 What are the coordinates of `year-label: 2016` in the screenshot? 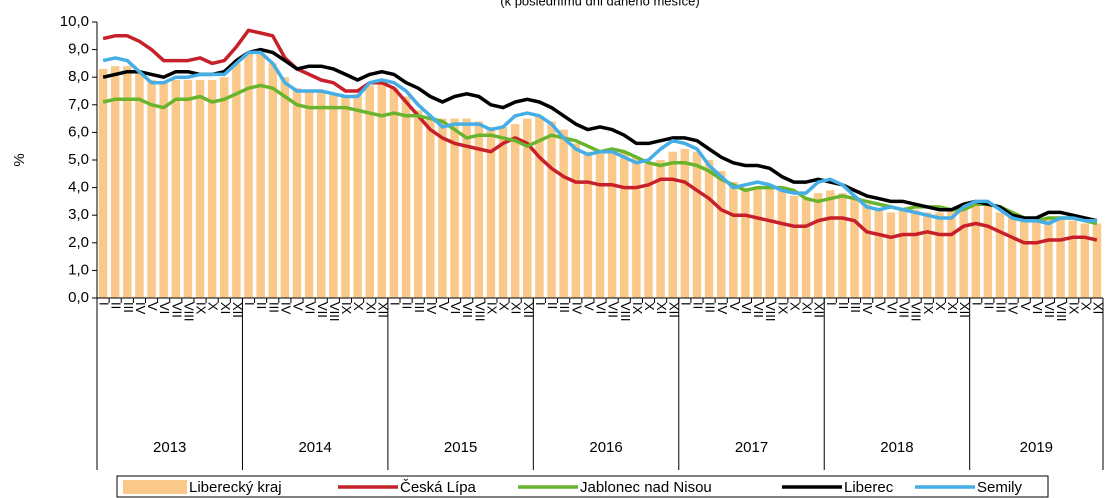 It's located at (605, 447).